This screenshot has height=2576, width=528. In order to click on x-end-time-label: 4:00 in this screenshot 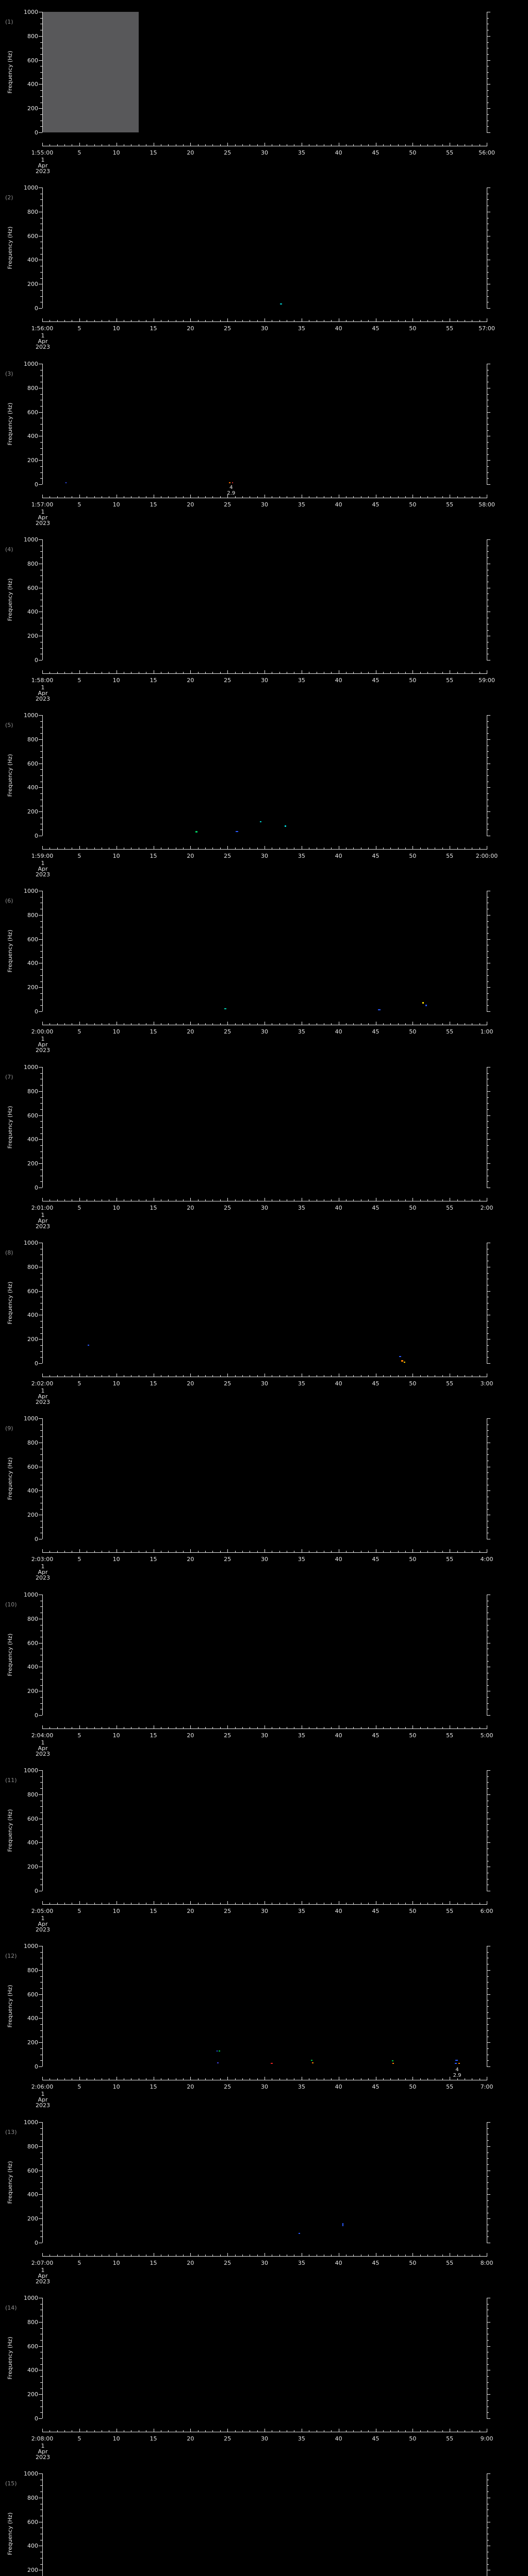, I will do `click(486, 1559)`.